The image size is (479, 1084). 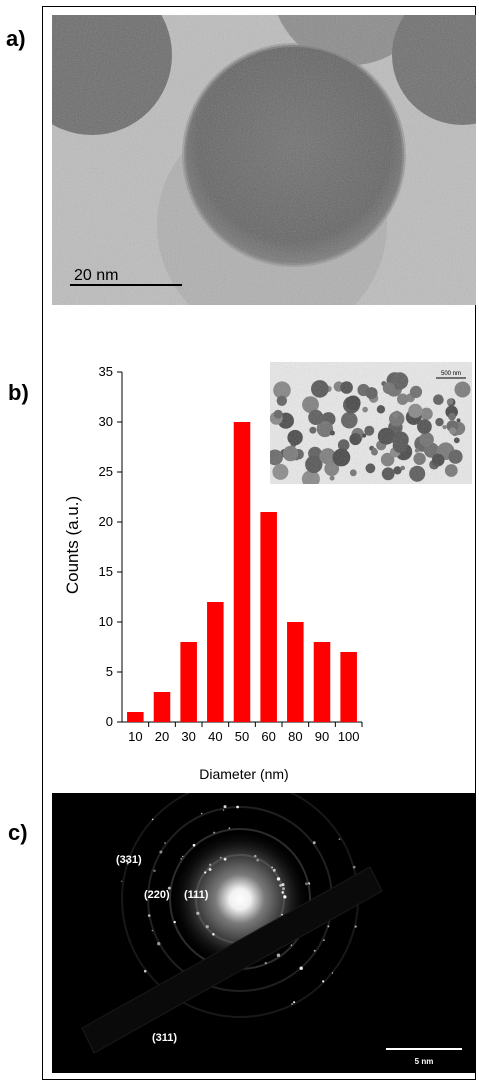 I want to click on x-tick-label: 50, so click(x=242, y=736).